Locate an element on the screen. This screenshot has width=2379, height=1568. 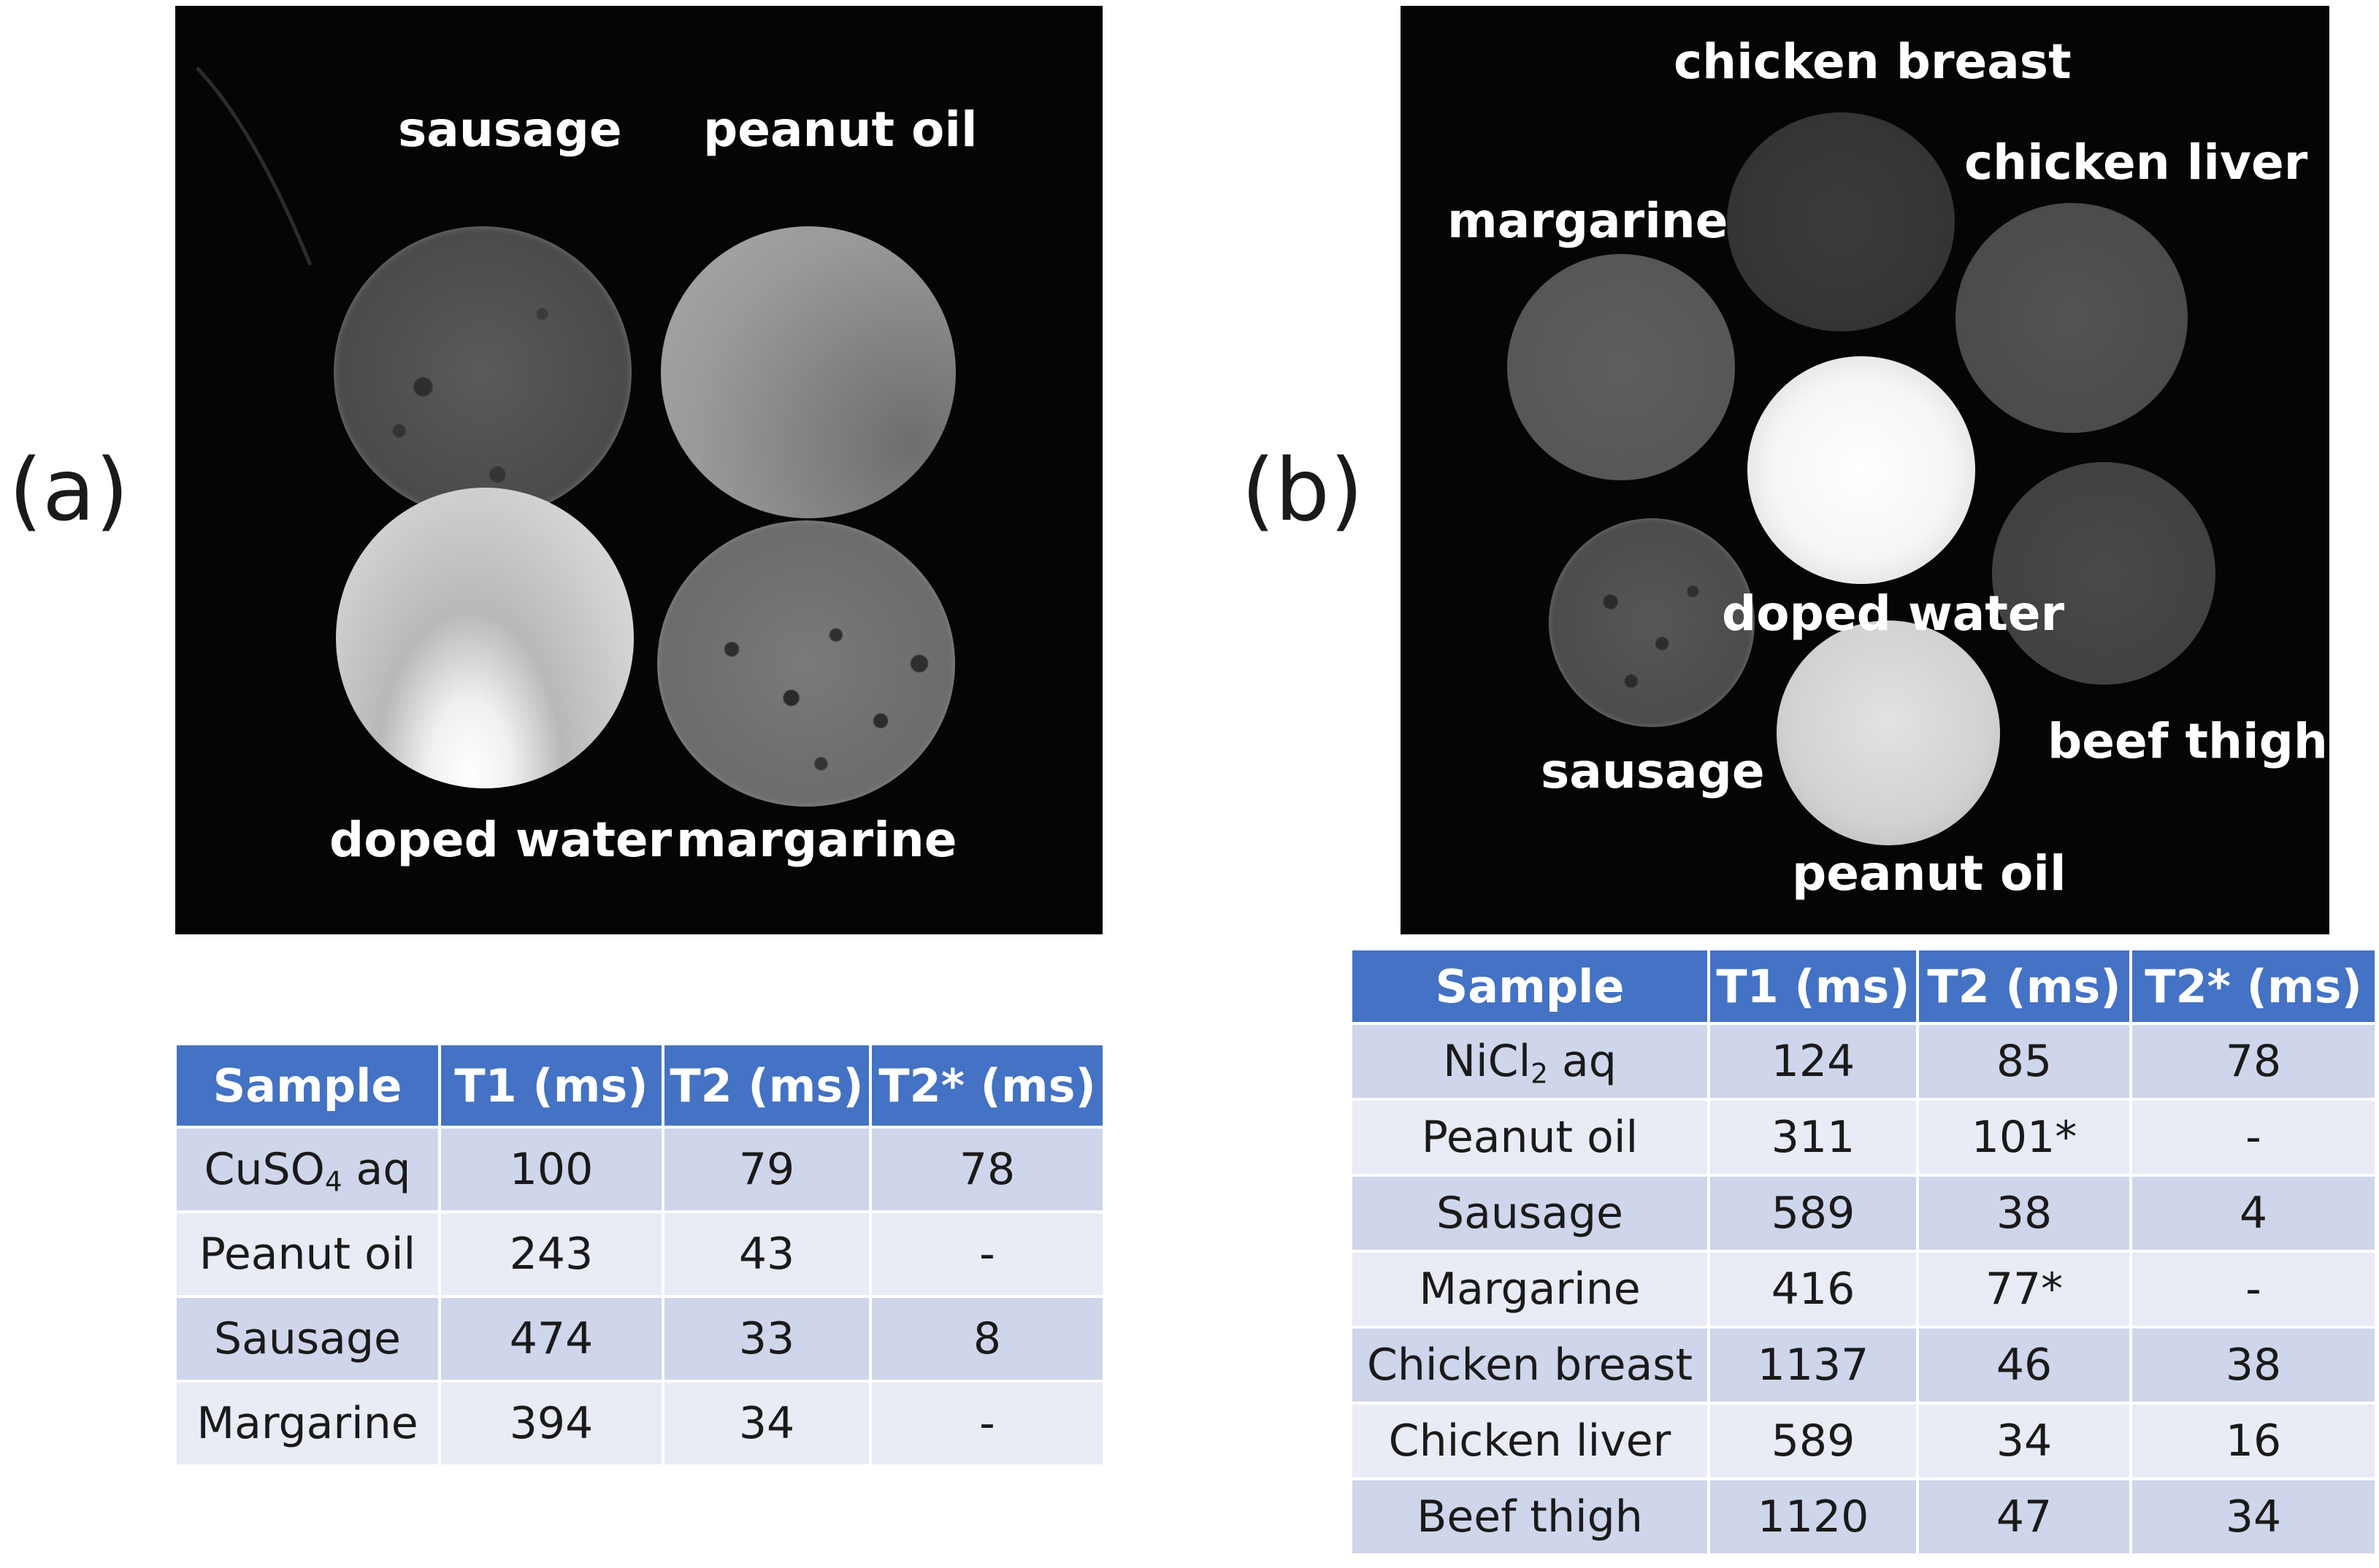
cell-t2: 85 is located at coordinates (2024, 1061).